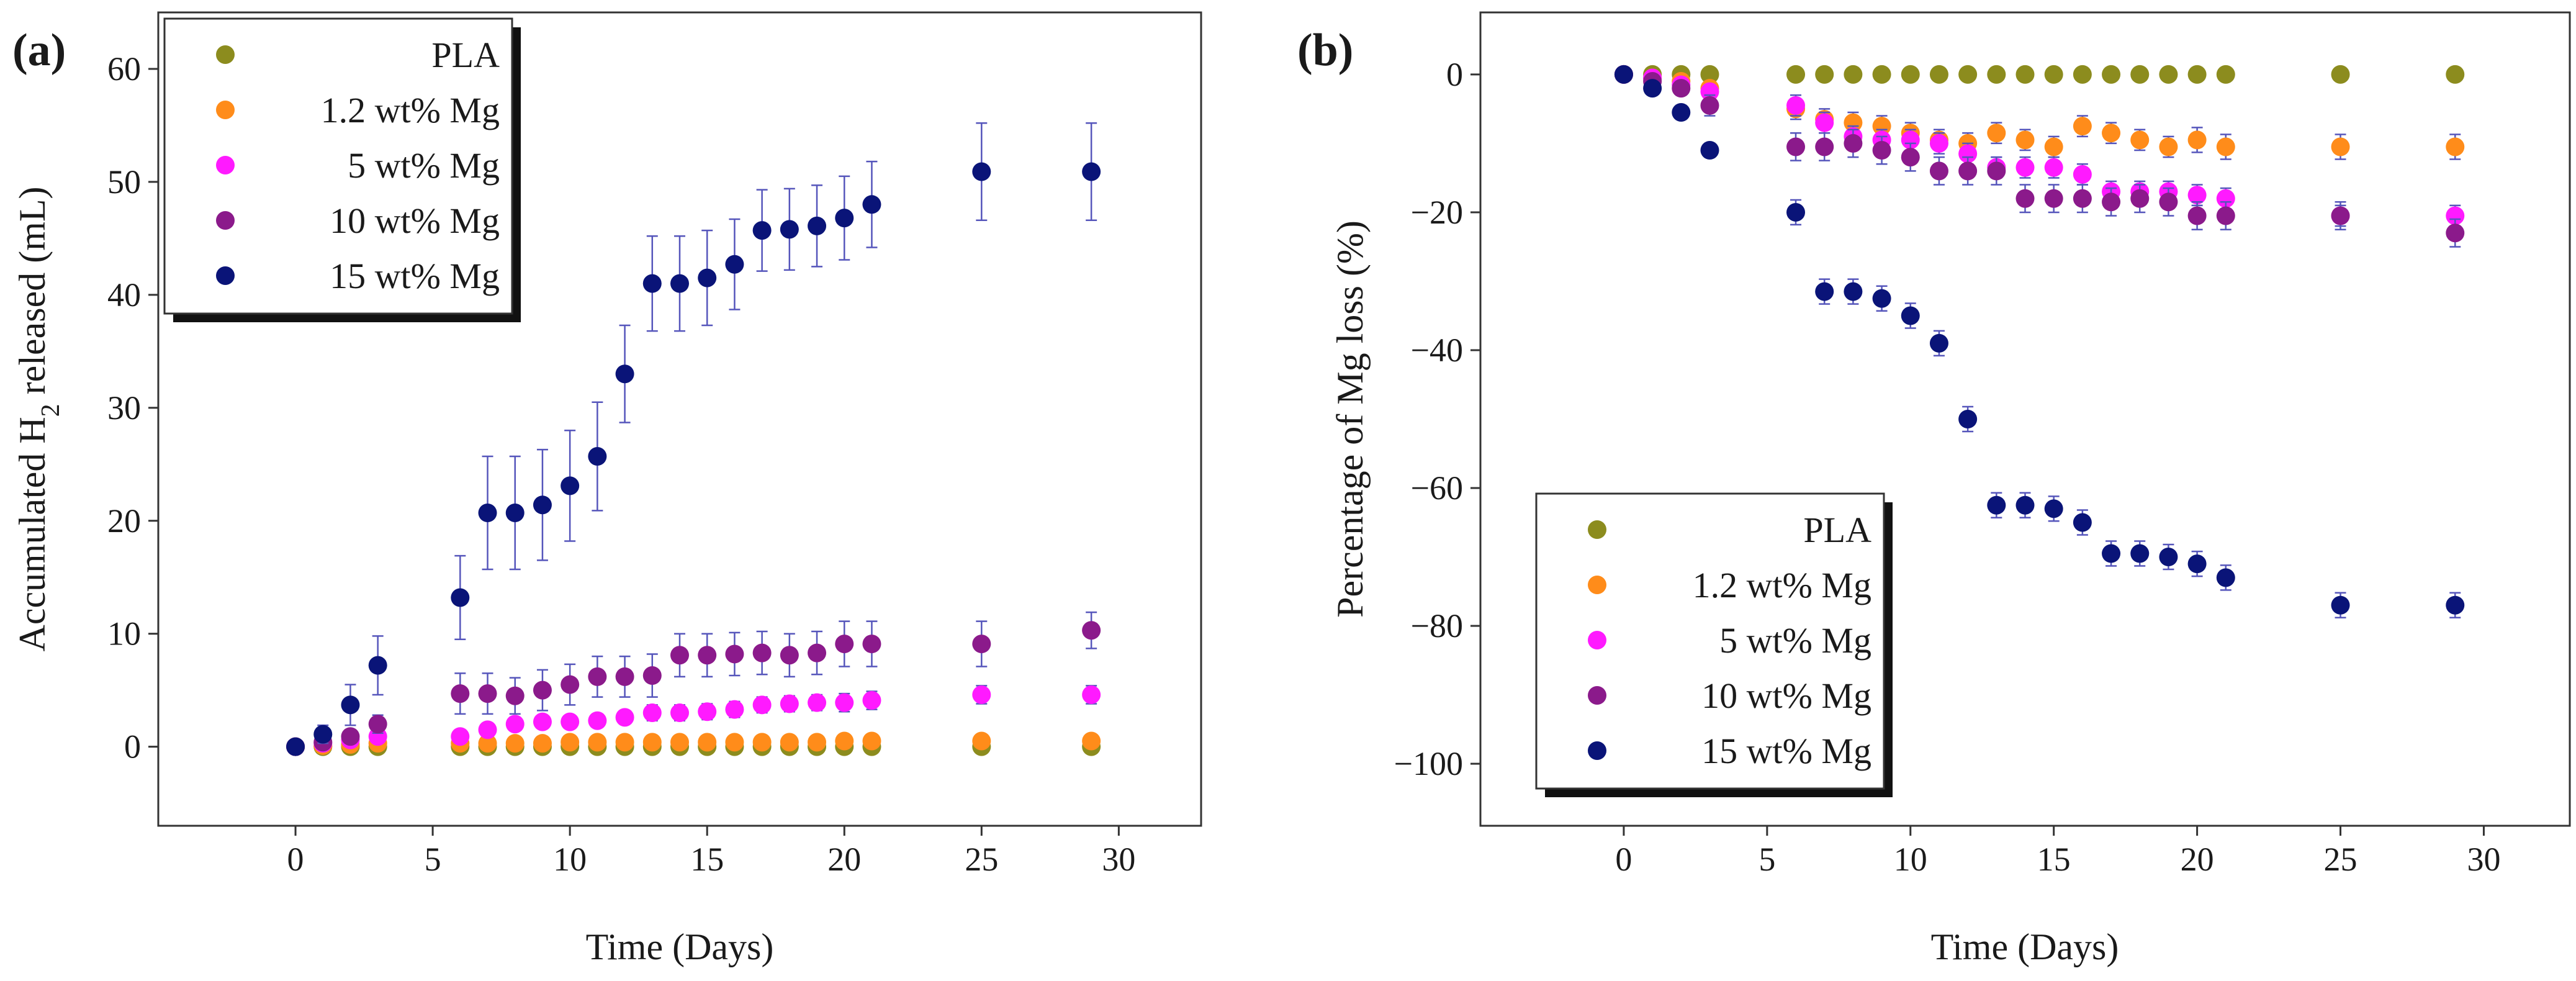 The image size is (2576, 981). What do you see at coordinates (32, 534) in the screenshot?
I see `panel-a-y-label-part1: Accumulated H` at bounding box center [32, 534].